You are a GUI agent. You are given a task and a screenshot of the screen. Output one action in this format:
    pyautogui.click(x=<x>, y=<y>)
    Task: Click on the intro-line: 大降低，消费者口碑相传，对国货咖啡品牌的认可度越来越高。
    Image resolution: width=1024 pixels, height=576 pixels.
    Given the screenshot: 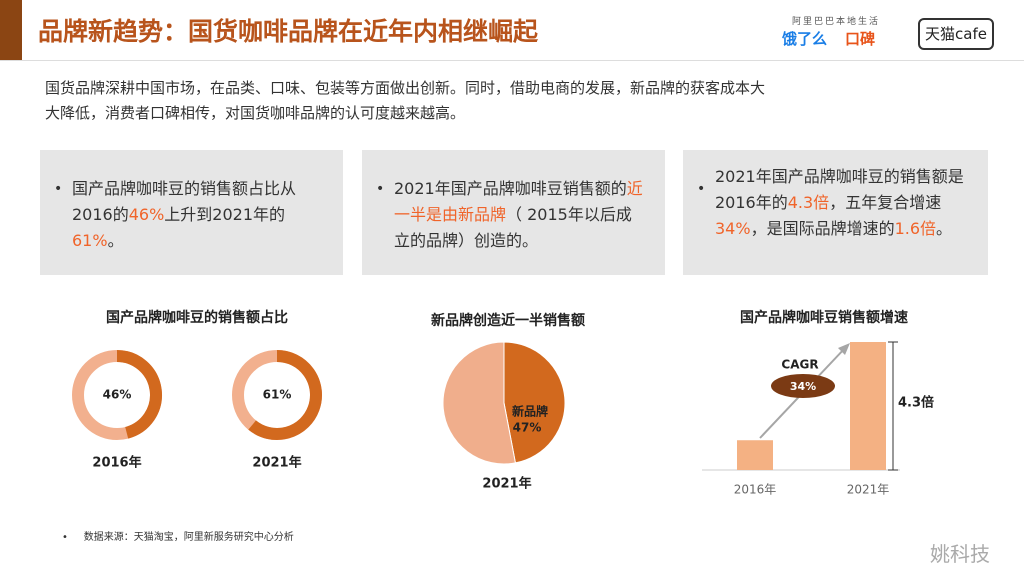 What is the action you would take?
    pyautogui.click(x=255, y=113)
    